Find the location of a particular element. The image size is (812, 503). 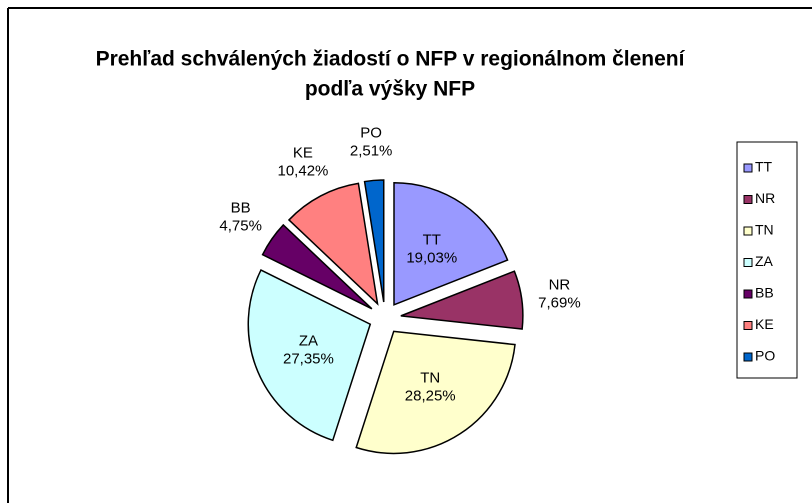

slice-value-label: 27,35% is located at coordinates (308, 358).